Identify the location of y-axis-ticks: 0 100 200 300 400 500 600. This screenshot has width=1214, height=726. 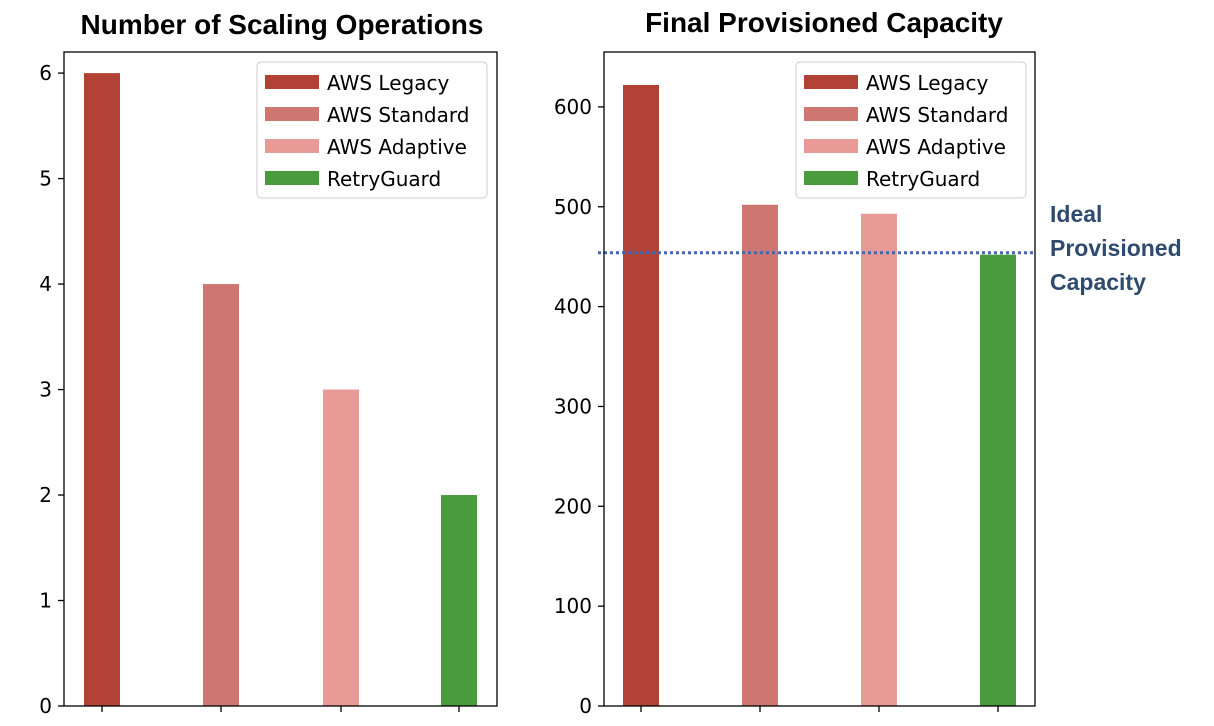
(579, 406).